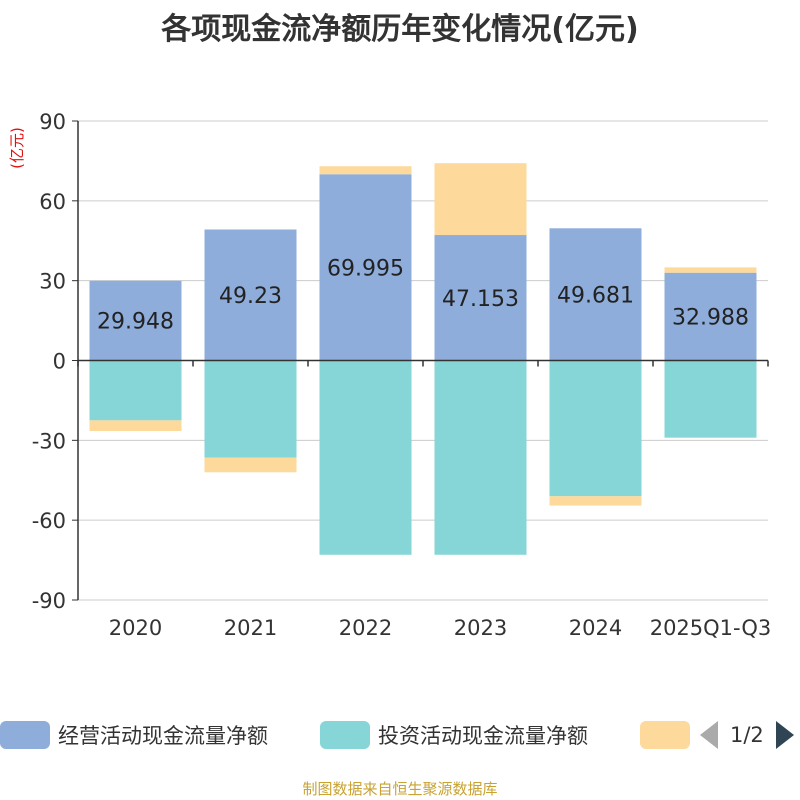 Image resolution: width=800 pixels, height=800 pixels. I want to click on legend-swatch-financing, so click(665, 735).